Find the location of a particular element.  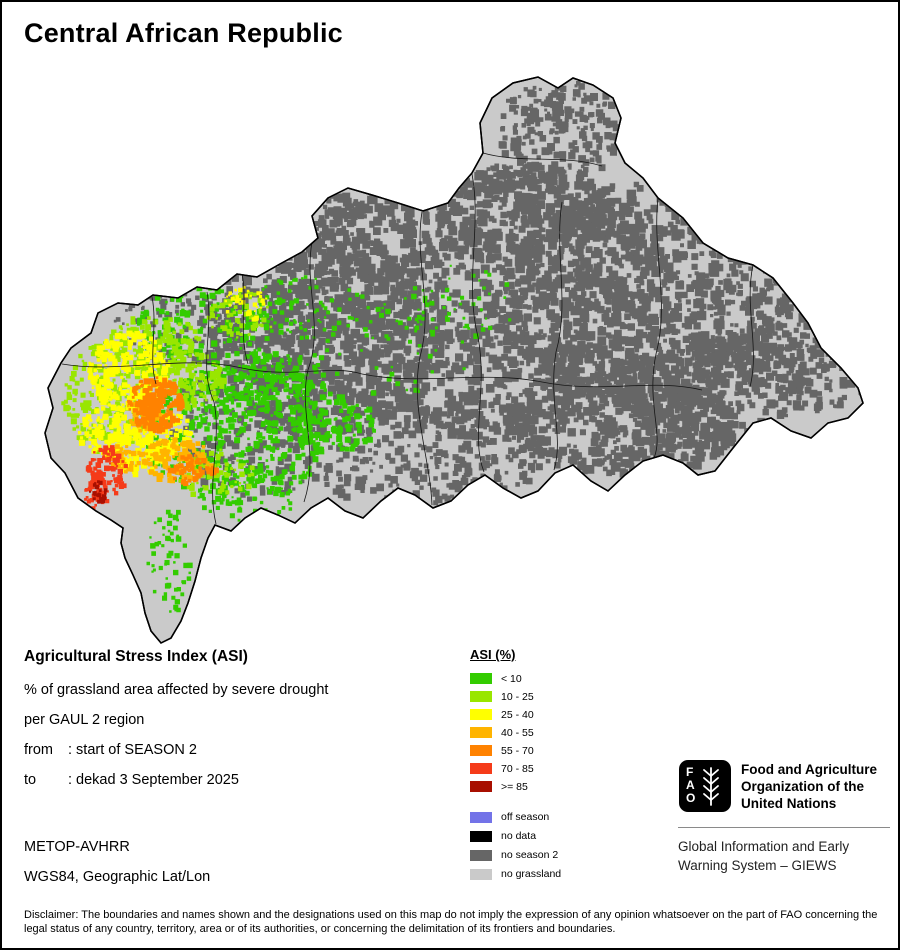

legend-extra: off season no data no season 2 no grassland is located at coordinates (515, 845).